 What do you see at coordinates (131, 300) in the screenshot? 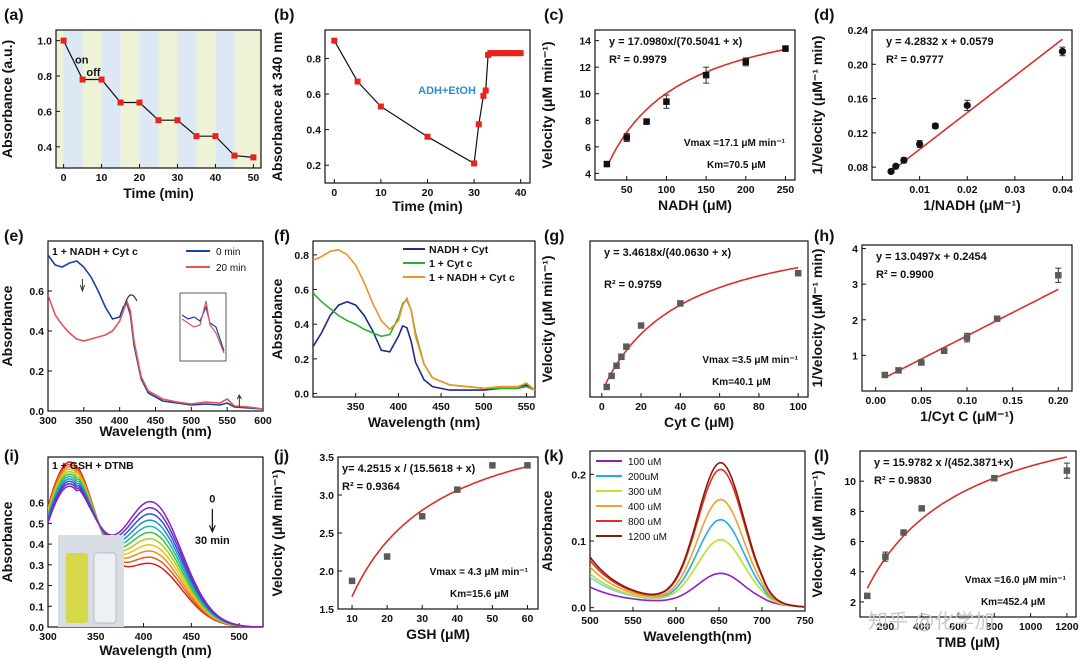
I see `shift-arrow` at bounding box center [131, 300].